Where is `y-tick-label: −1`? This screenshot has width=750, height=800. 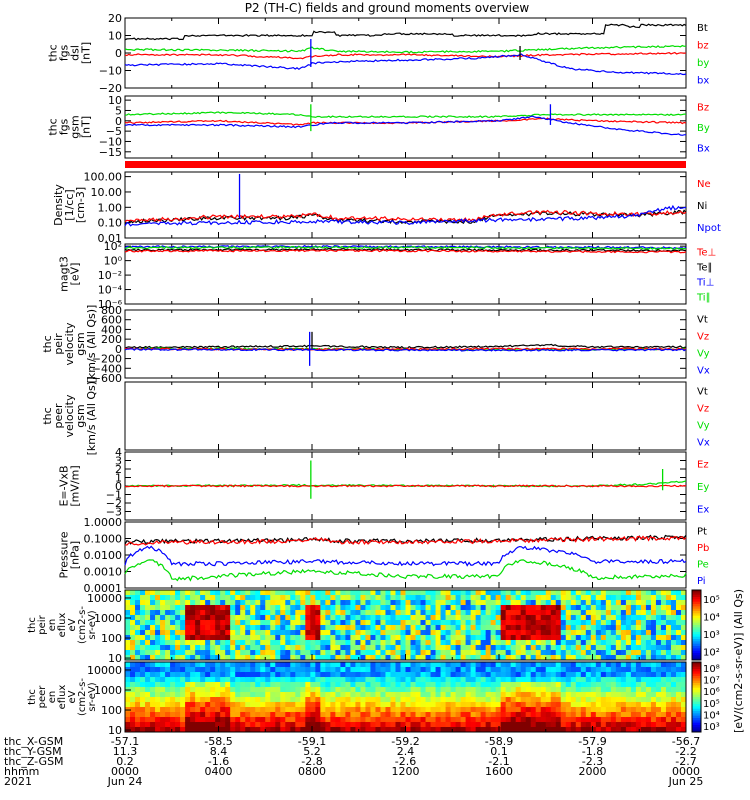
y-tick-label: −1 is located at coordinates (114, 495).